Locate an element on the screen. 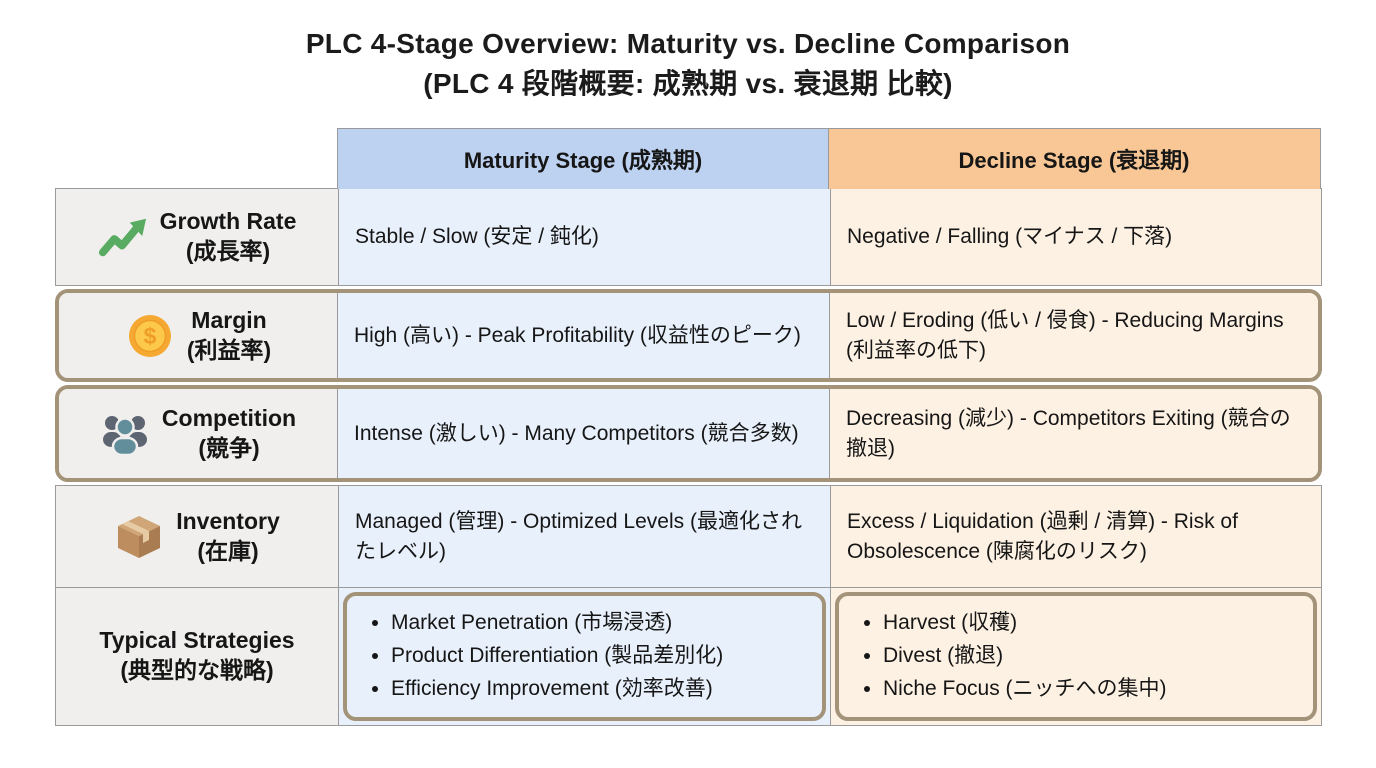  row-label-inventory: Inventory (在庫) is located at coordinates (197, 536).